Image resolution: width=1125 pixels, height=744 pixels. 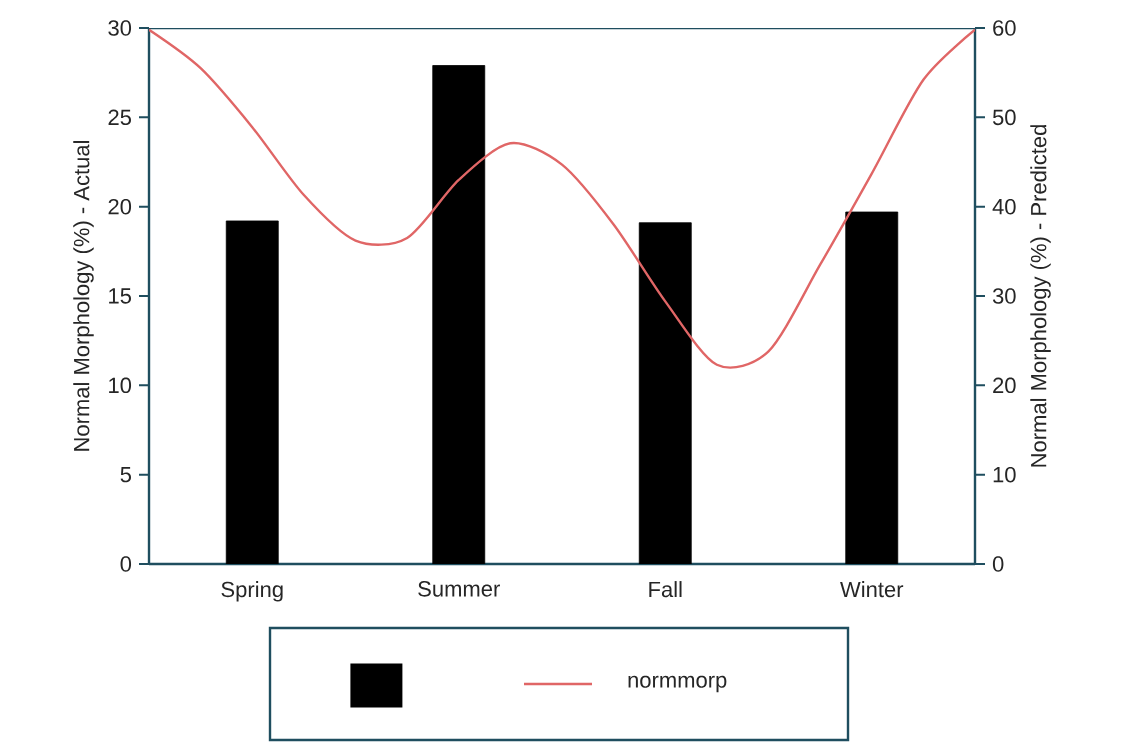 I want to click on y-tick-label: 30, so click(x=120, y=28).